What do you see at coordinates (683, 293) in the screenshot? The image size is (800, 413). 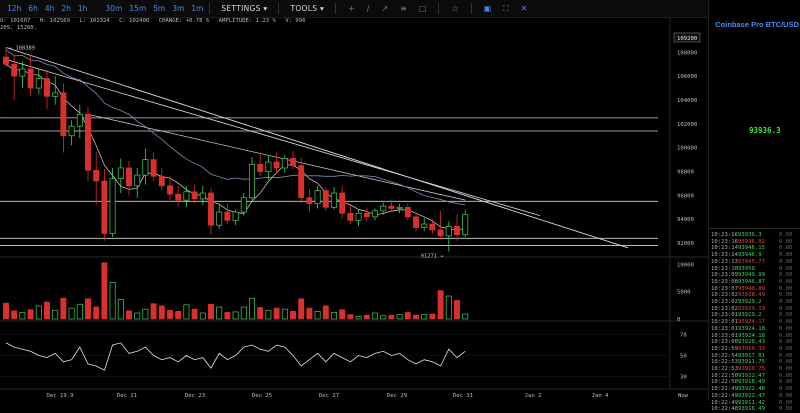 I see `volume-tick-label: 5000` at bounding box center [683, 293].